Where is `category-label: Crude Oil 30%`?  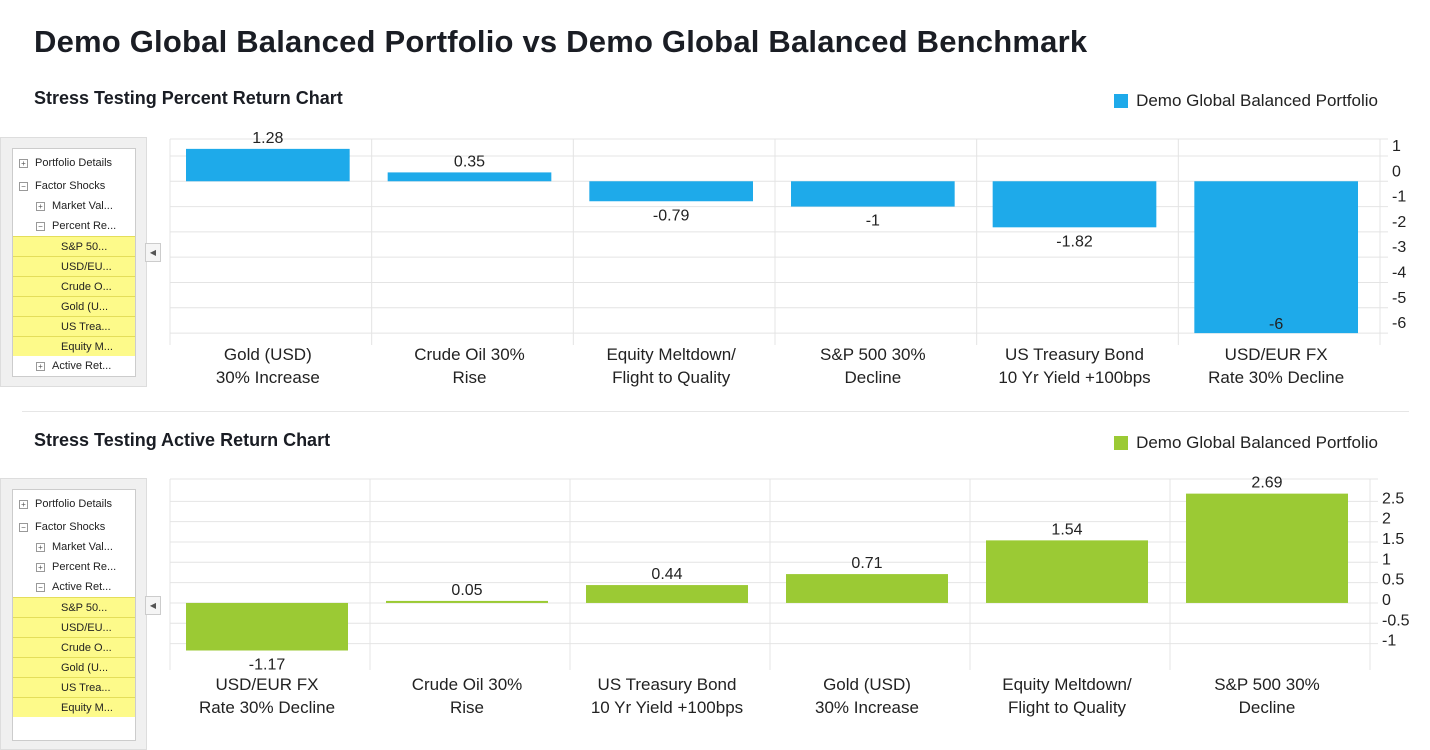
category-label: Crude Oil 30% is located at coordinates (469, 354).